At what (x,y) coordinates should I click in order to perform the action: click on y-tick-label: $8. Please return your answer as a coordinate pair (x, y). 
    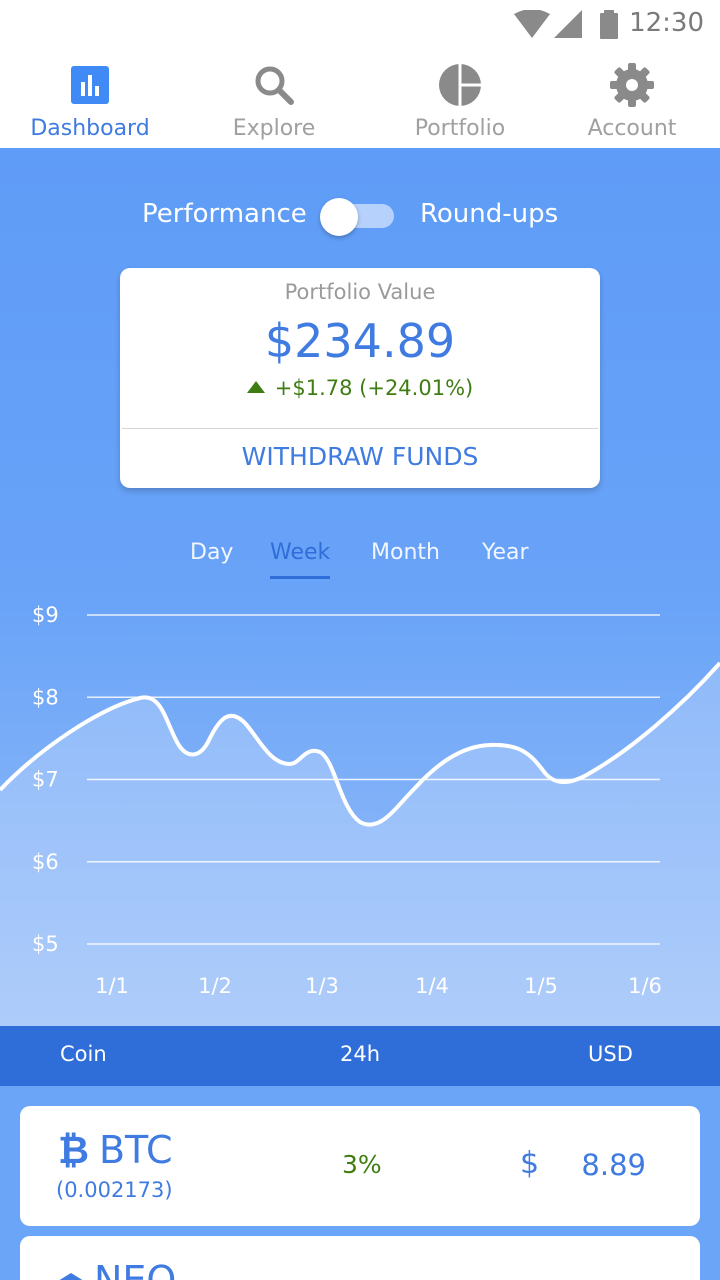
    Looking at the image, I should click on (45, 697).